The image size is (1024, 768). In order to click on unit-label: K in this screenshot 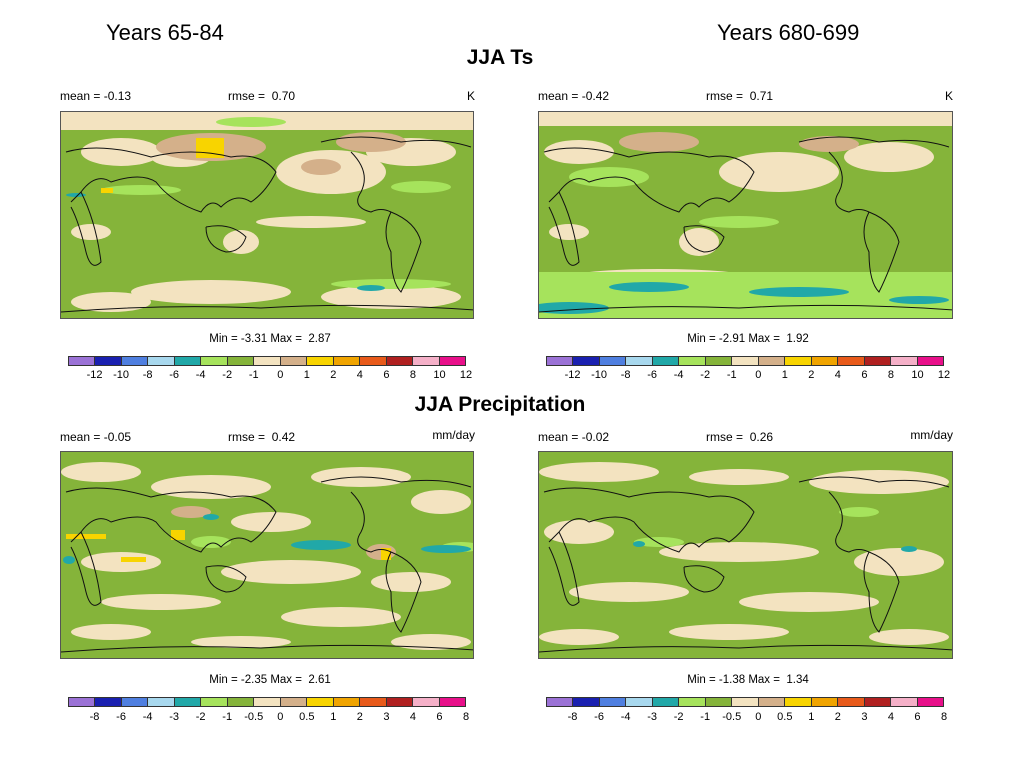, I will do `click(470, 96)`.